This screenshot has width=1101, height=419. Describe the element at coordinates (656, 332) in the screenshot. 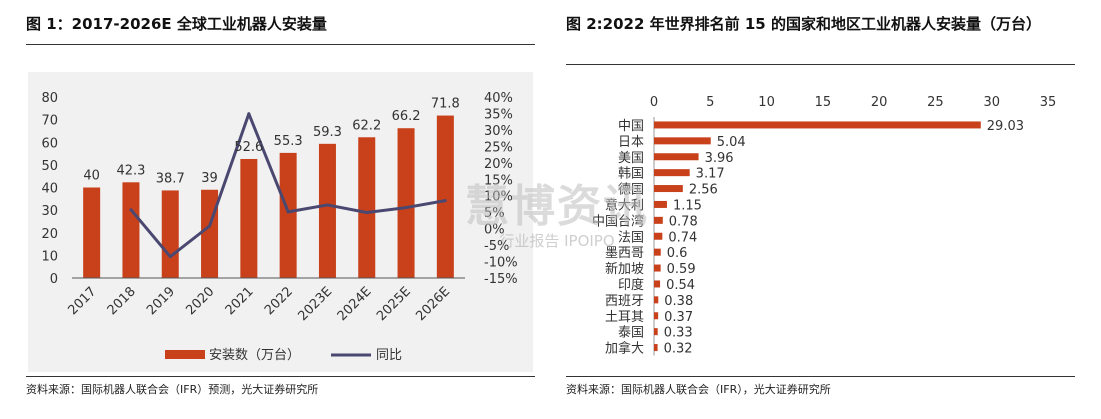

I see `bar-泰国` at that location.